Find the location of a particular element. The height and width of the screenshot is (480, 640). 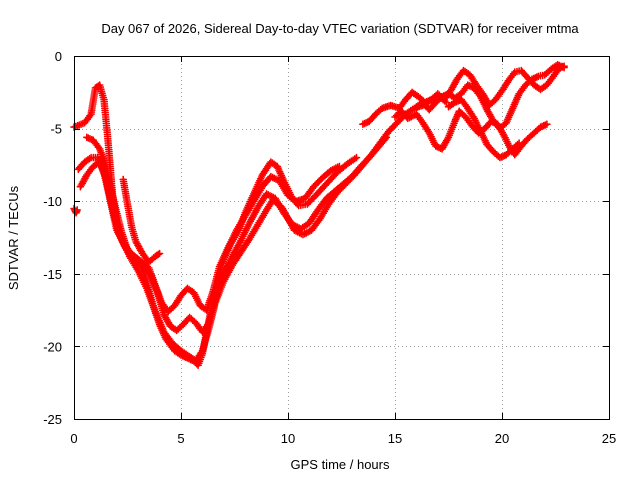

y-tick-label: 0 is located at coordinates (58, 56).